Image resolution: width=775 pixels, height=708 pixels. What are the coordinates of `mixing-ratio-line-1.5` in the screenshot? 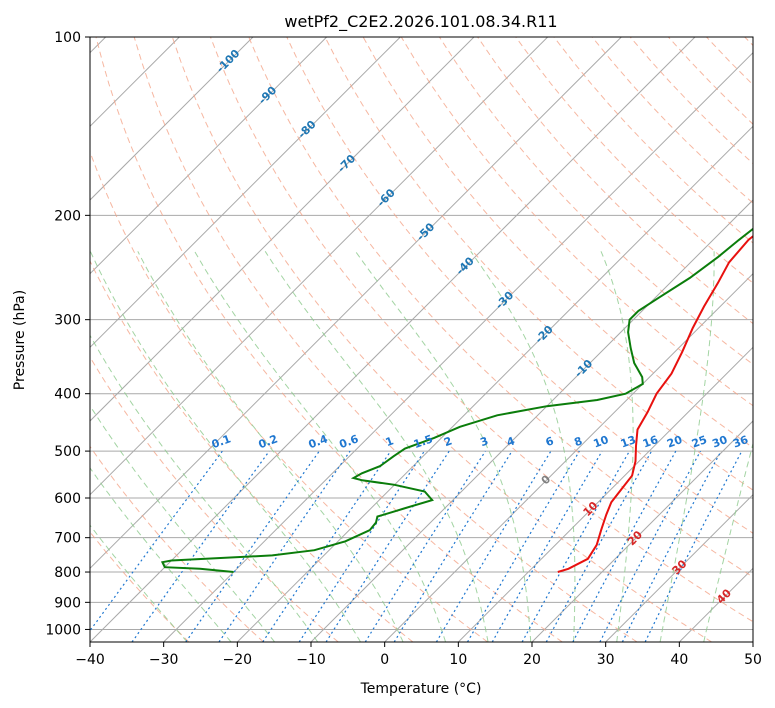 It's located at (361, 546).